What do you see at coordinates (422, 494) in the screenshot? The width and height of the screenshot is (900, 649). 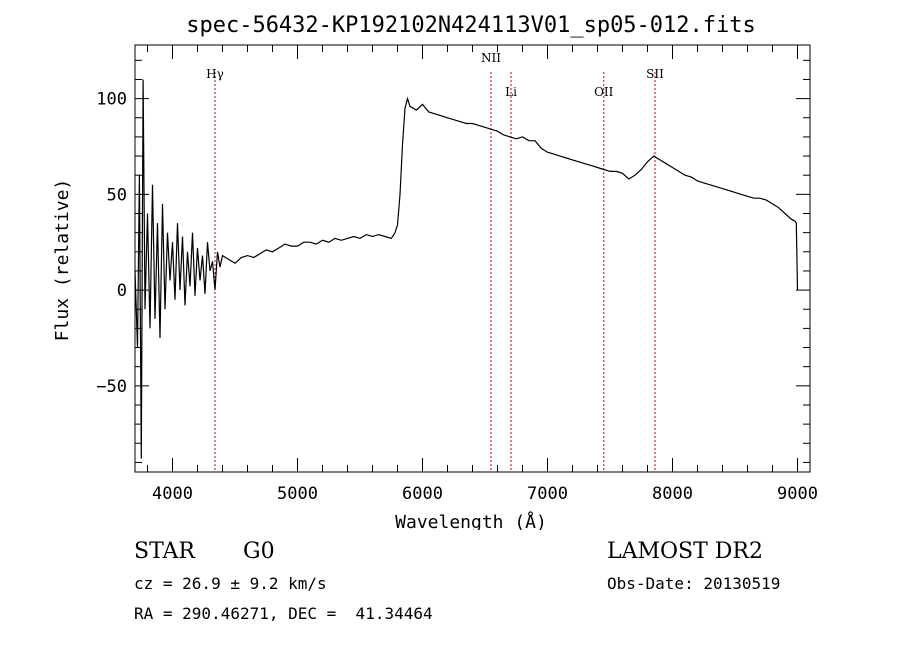 I see `x-tick-label: 6000` at bounding box center [422, 494].